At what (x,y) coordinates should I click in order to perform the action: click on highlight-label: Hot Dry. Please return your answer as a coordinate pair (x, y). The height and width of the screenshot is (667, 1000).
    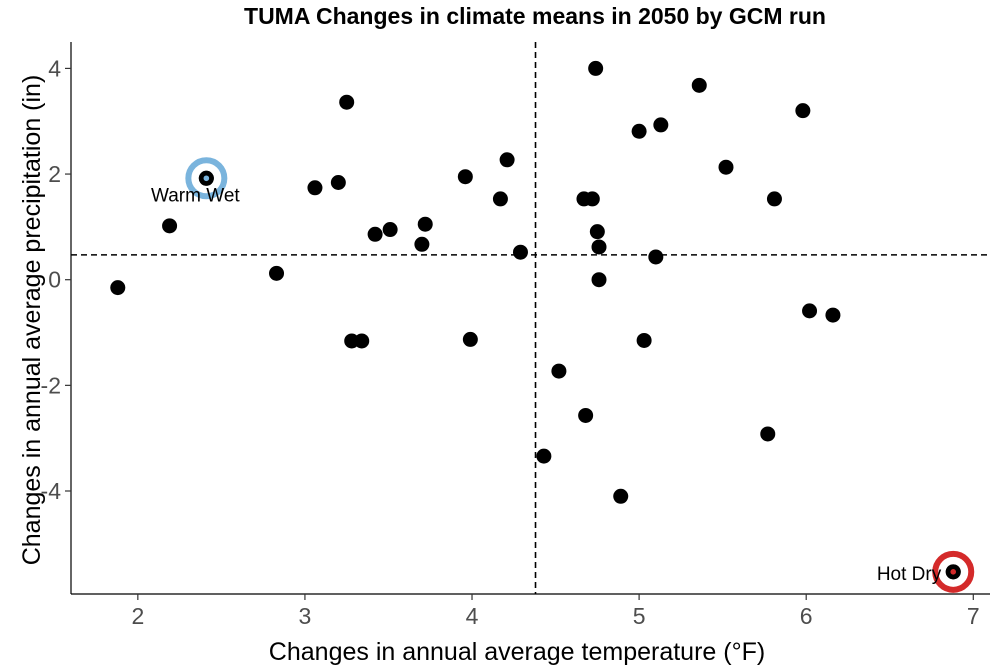
    Looking at the image, I should click on (909, 574).